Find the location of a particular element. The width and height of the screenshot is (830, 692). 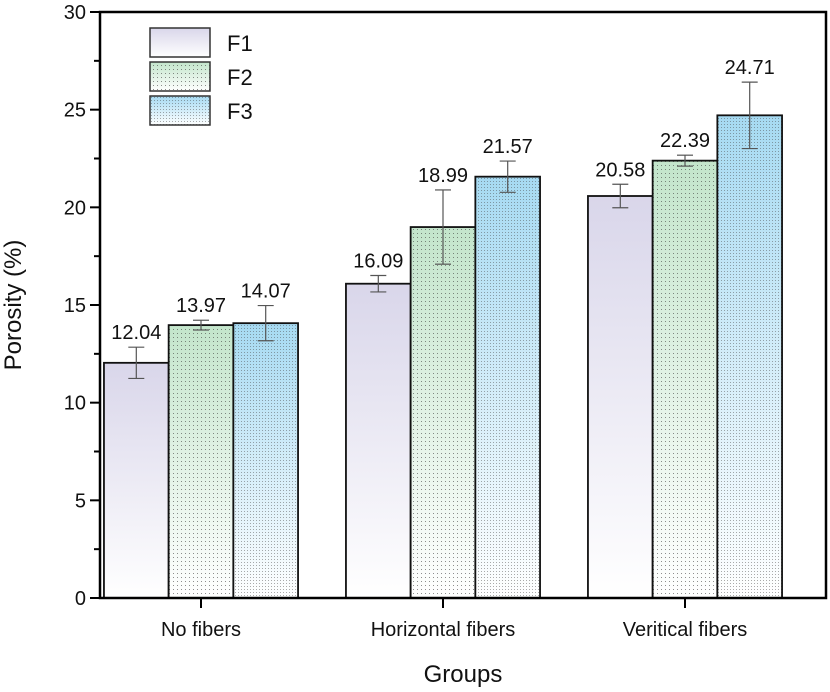

legend-swatch-f1 is located at coordinates (180, 42).